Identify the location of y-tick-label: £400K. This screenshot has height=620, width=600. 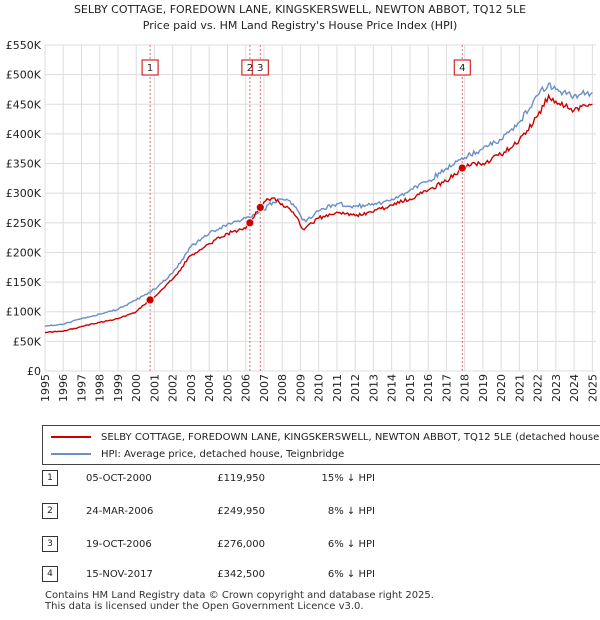
(24, 134).